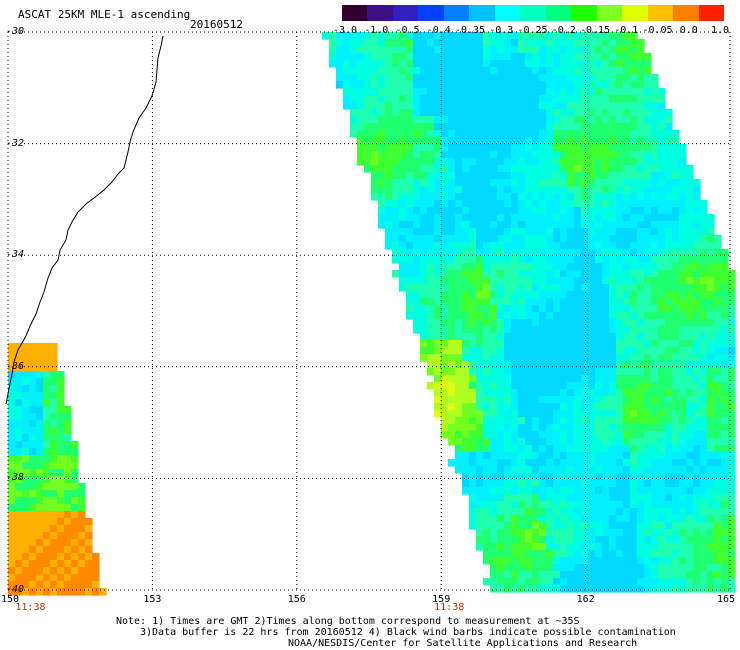 This screenshot has width=740, height=650. I want to click on latitude-label: -40, so click(15, 589).